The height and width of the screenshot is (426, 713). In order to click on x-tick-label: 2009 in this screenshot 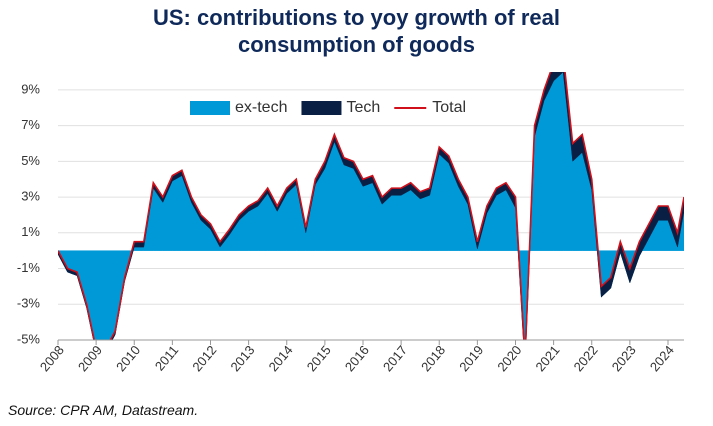, I will do `click(90, 358)`.